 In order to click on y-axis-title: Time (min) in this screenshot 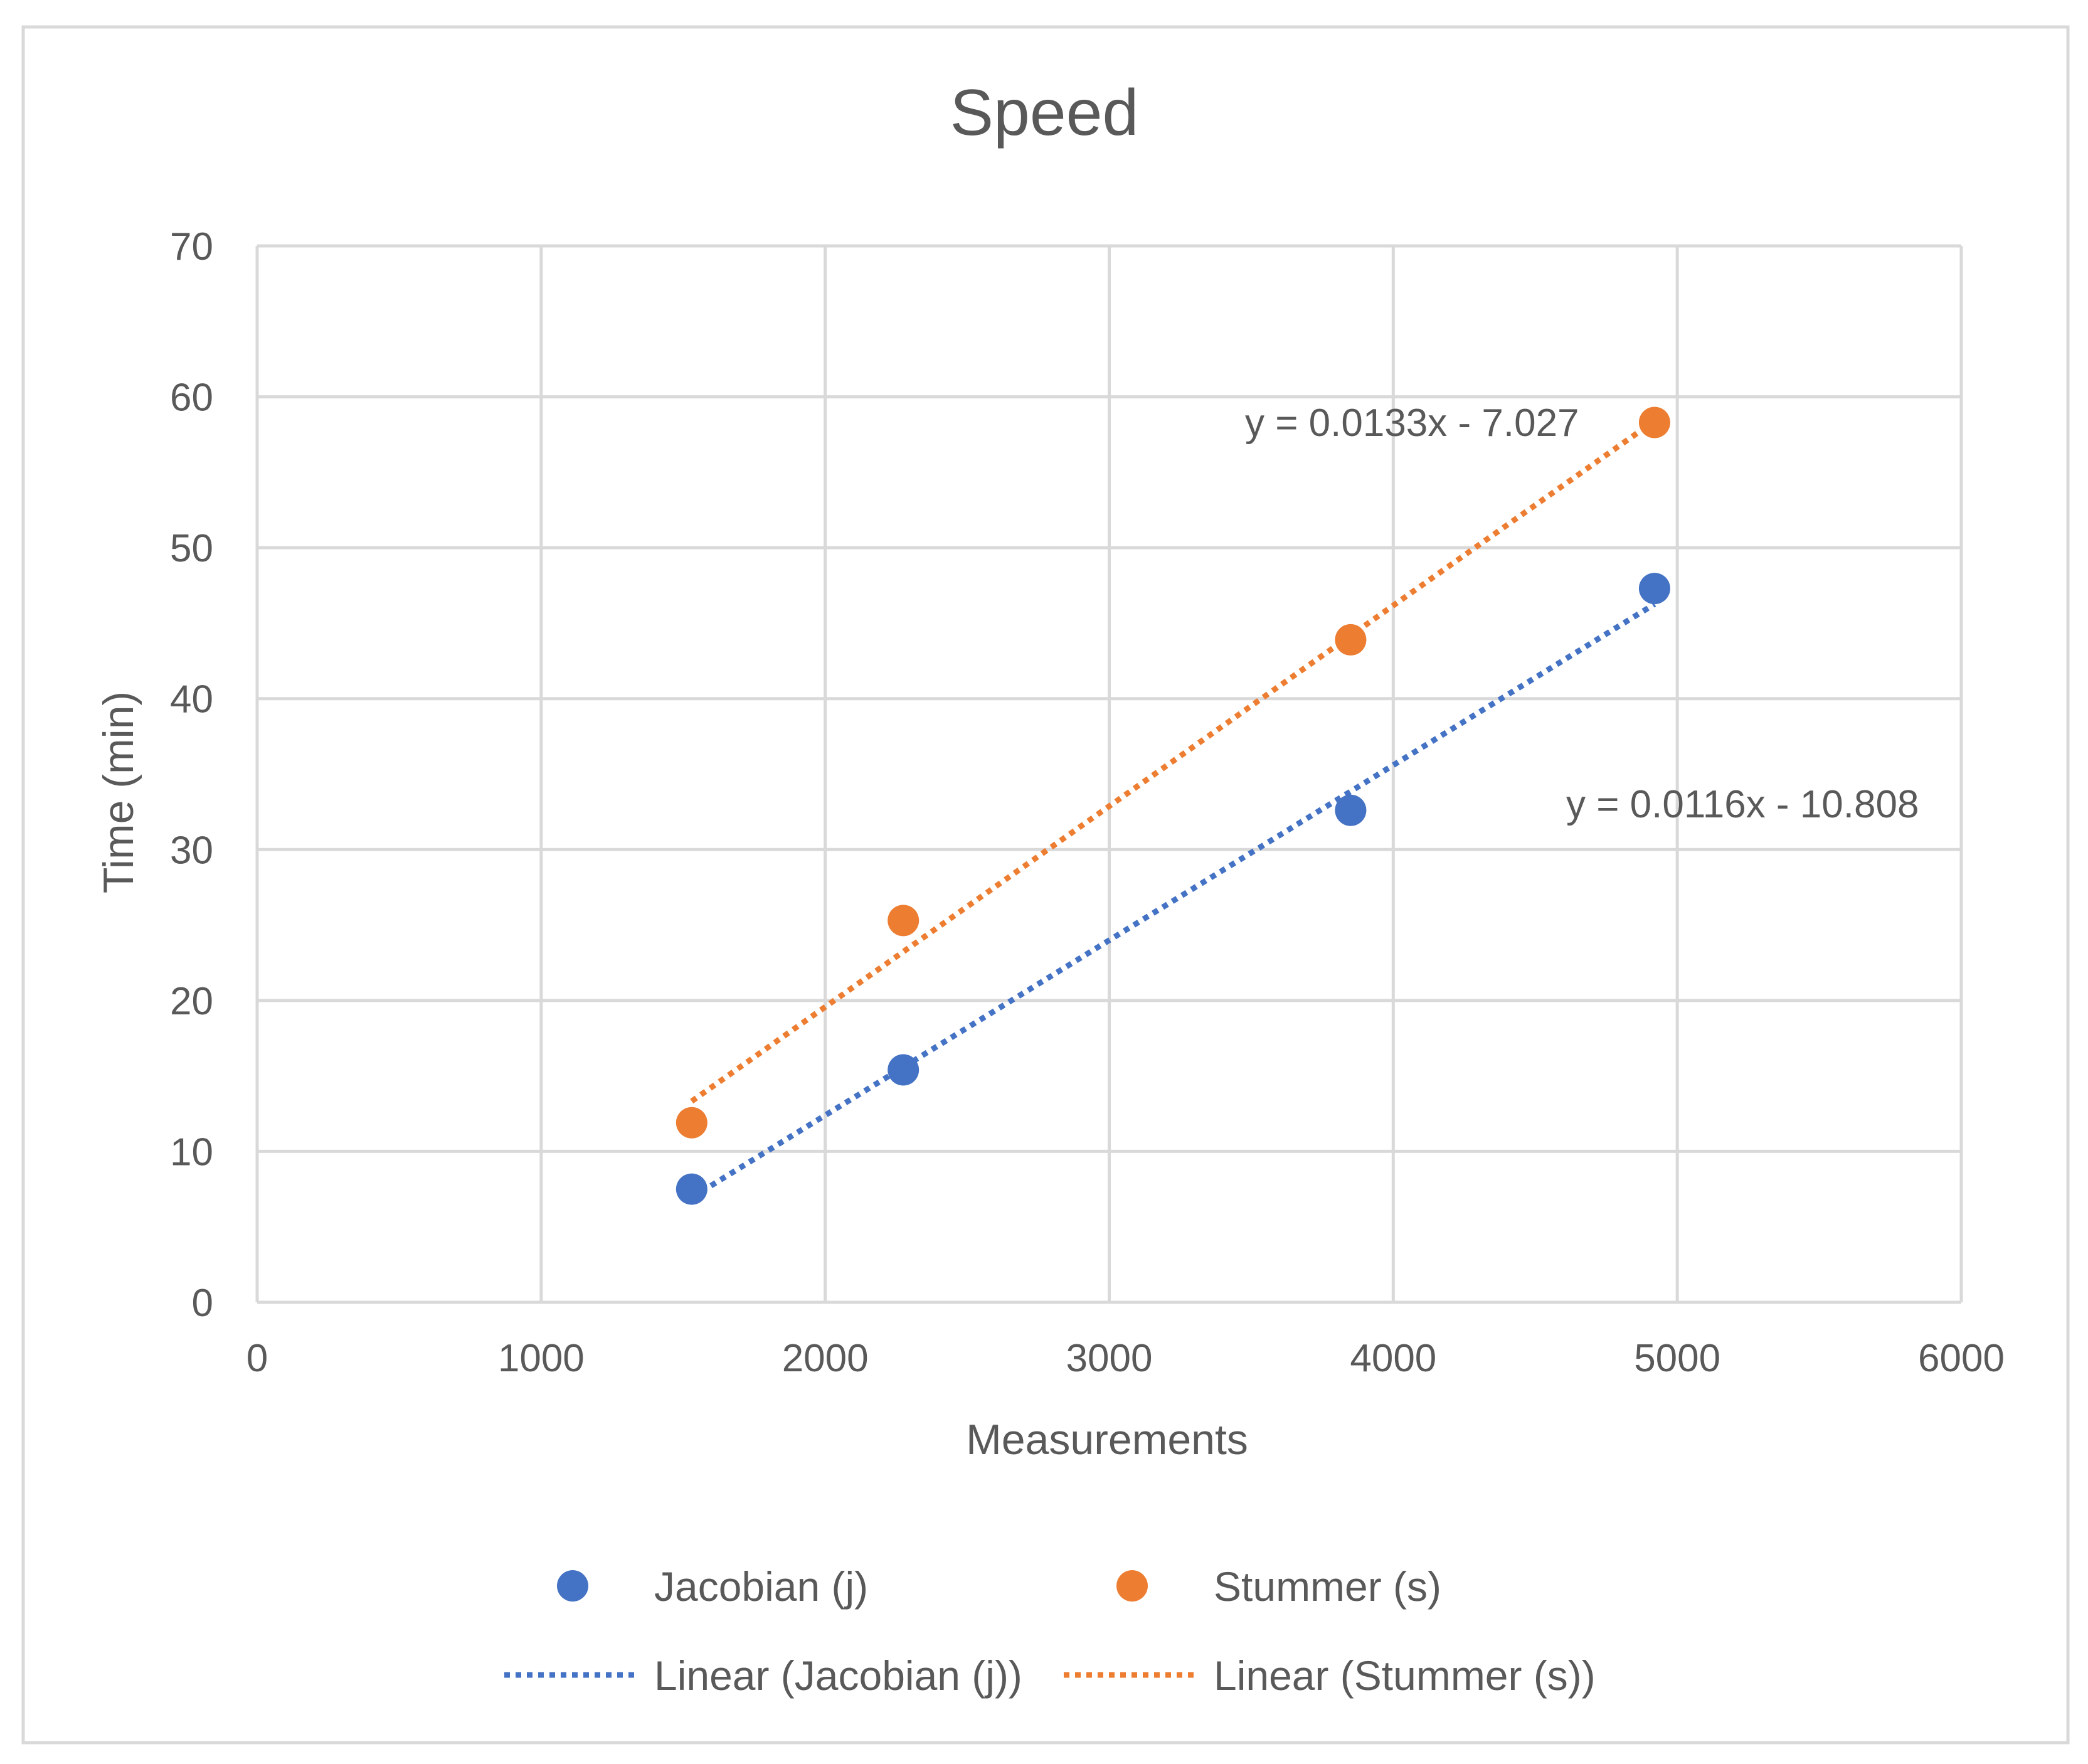, I will do `click(118, 792)`.